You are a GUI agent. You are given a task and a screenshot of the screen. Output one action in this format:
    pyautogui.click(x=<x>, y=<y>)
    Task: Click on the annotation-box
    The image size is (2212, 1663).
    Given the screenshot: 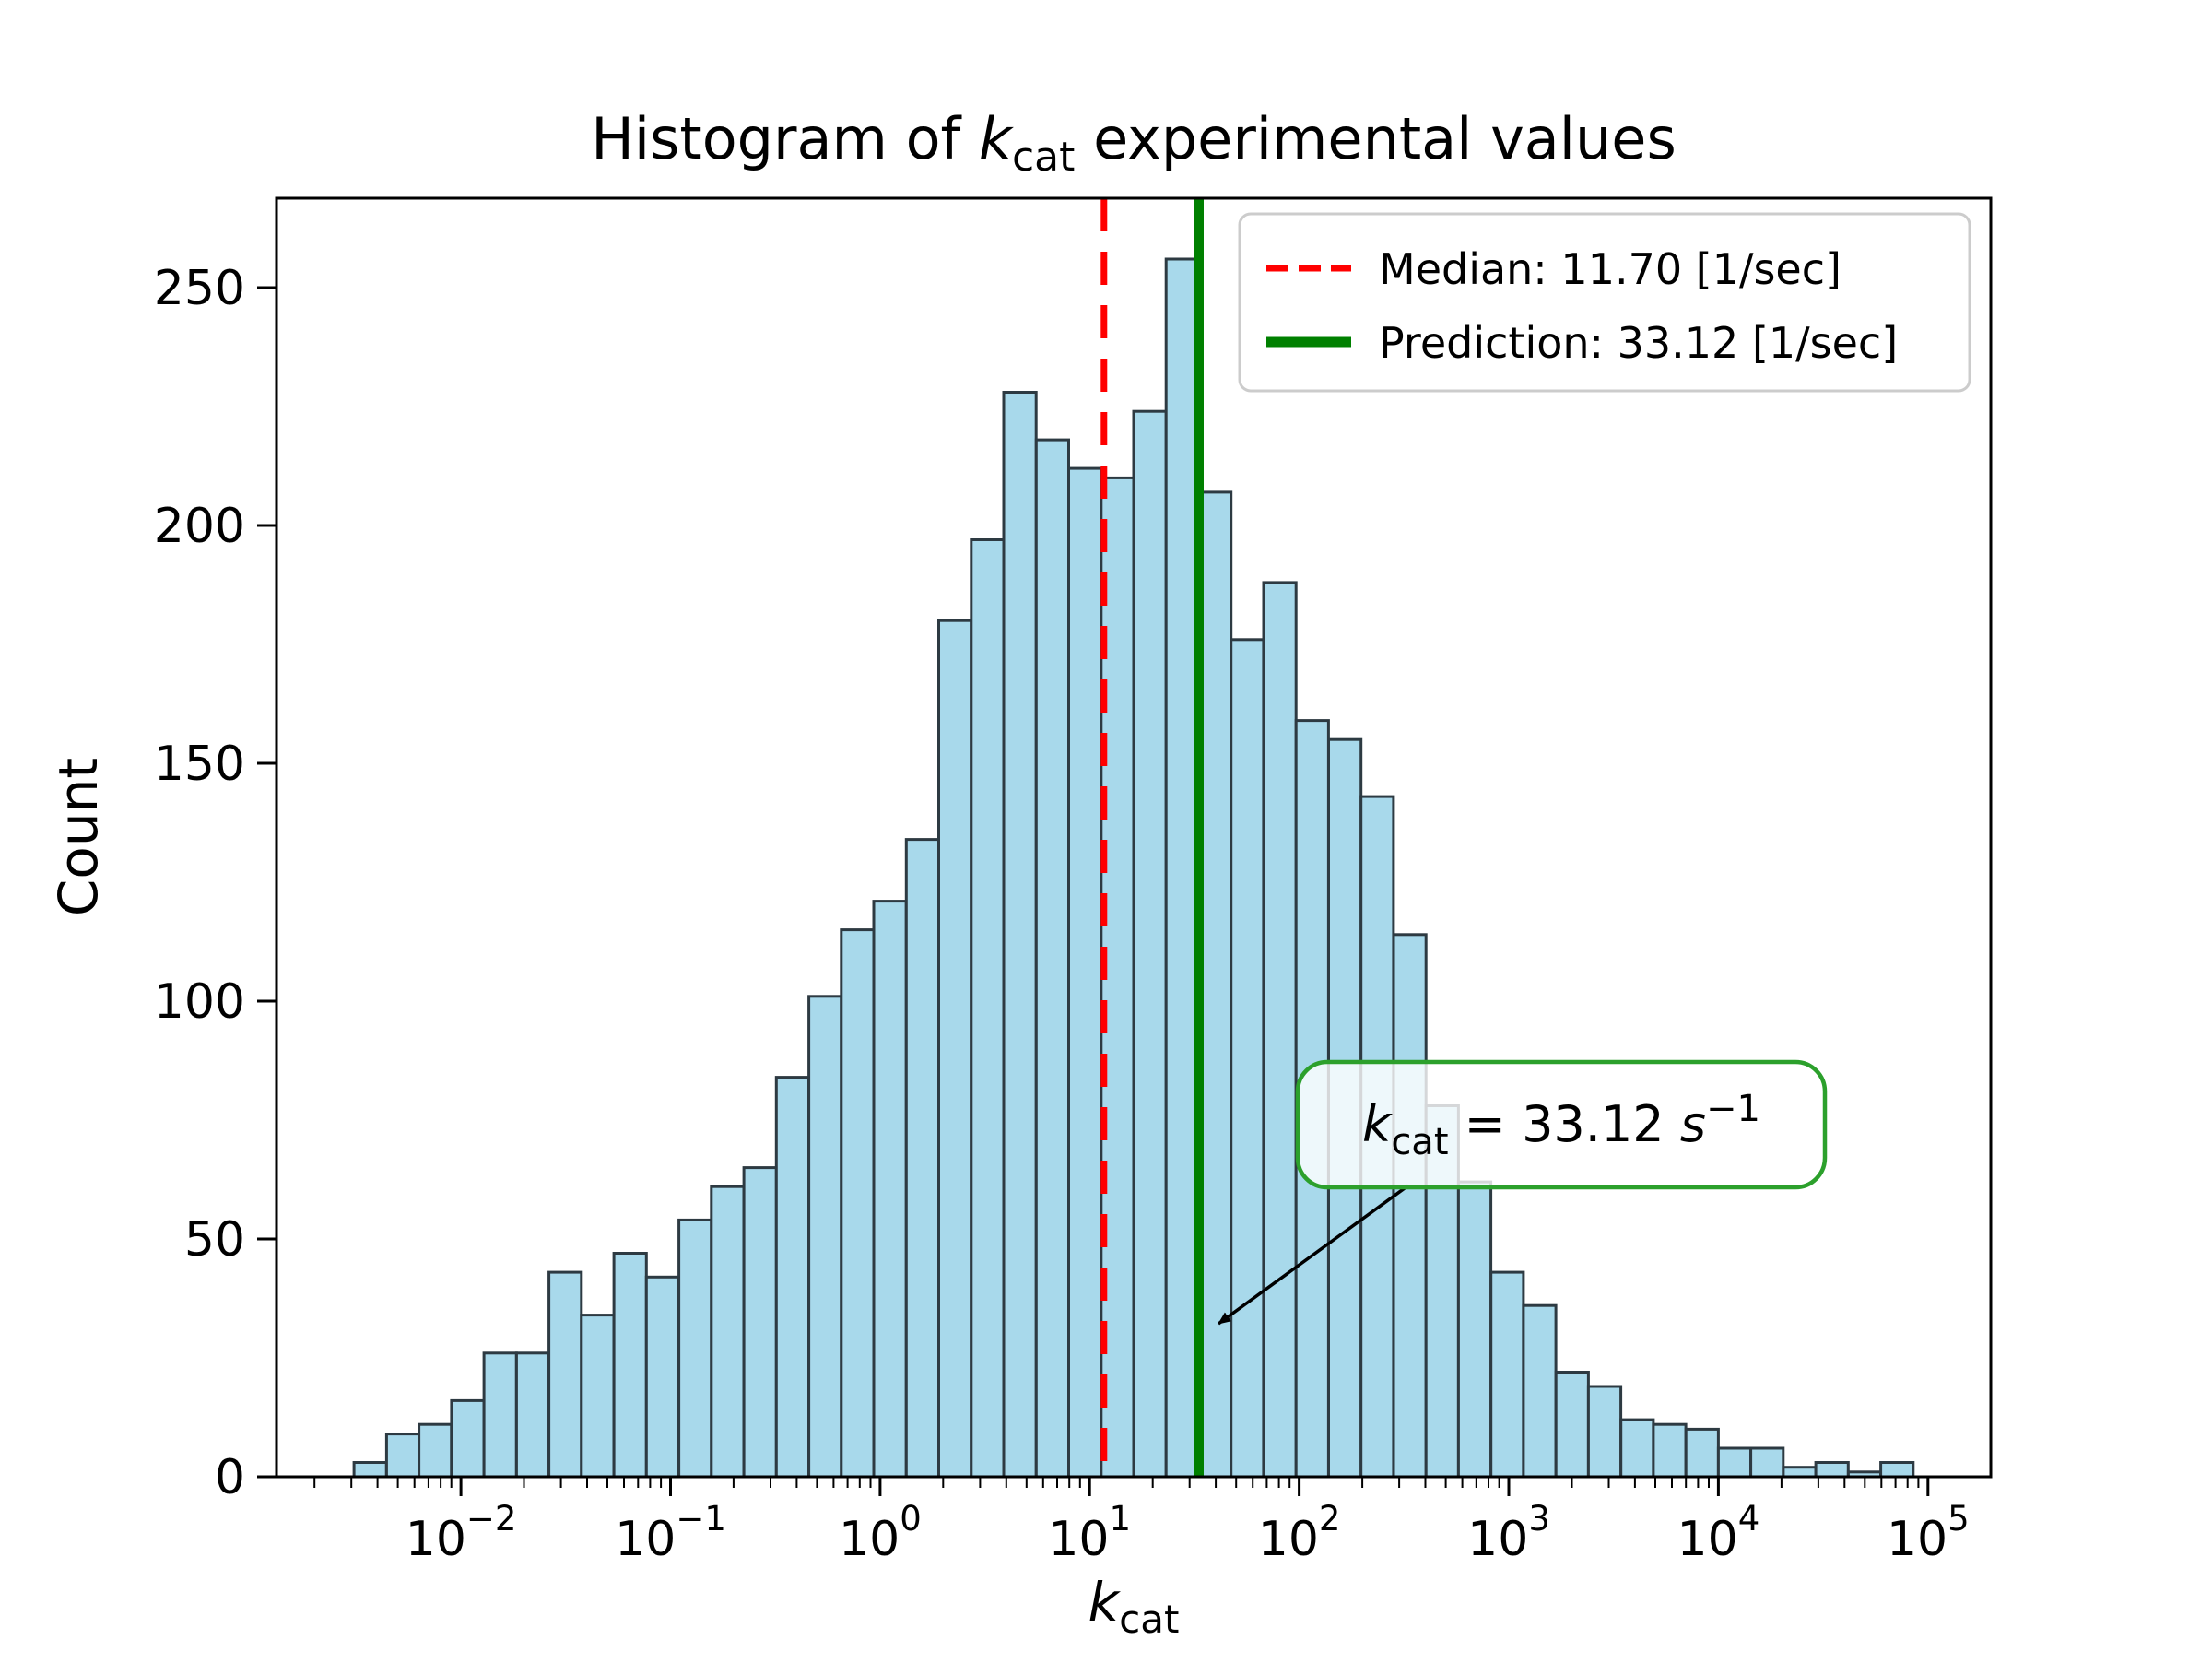 What is the action you would take?
    pyautogui.click(x=1561, y=1124)
    